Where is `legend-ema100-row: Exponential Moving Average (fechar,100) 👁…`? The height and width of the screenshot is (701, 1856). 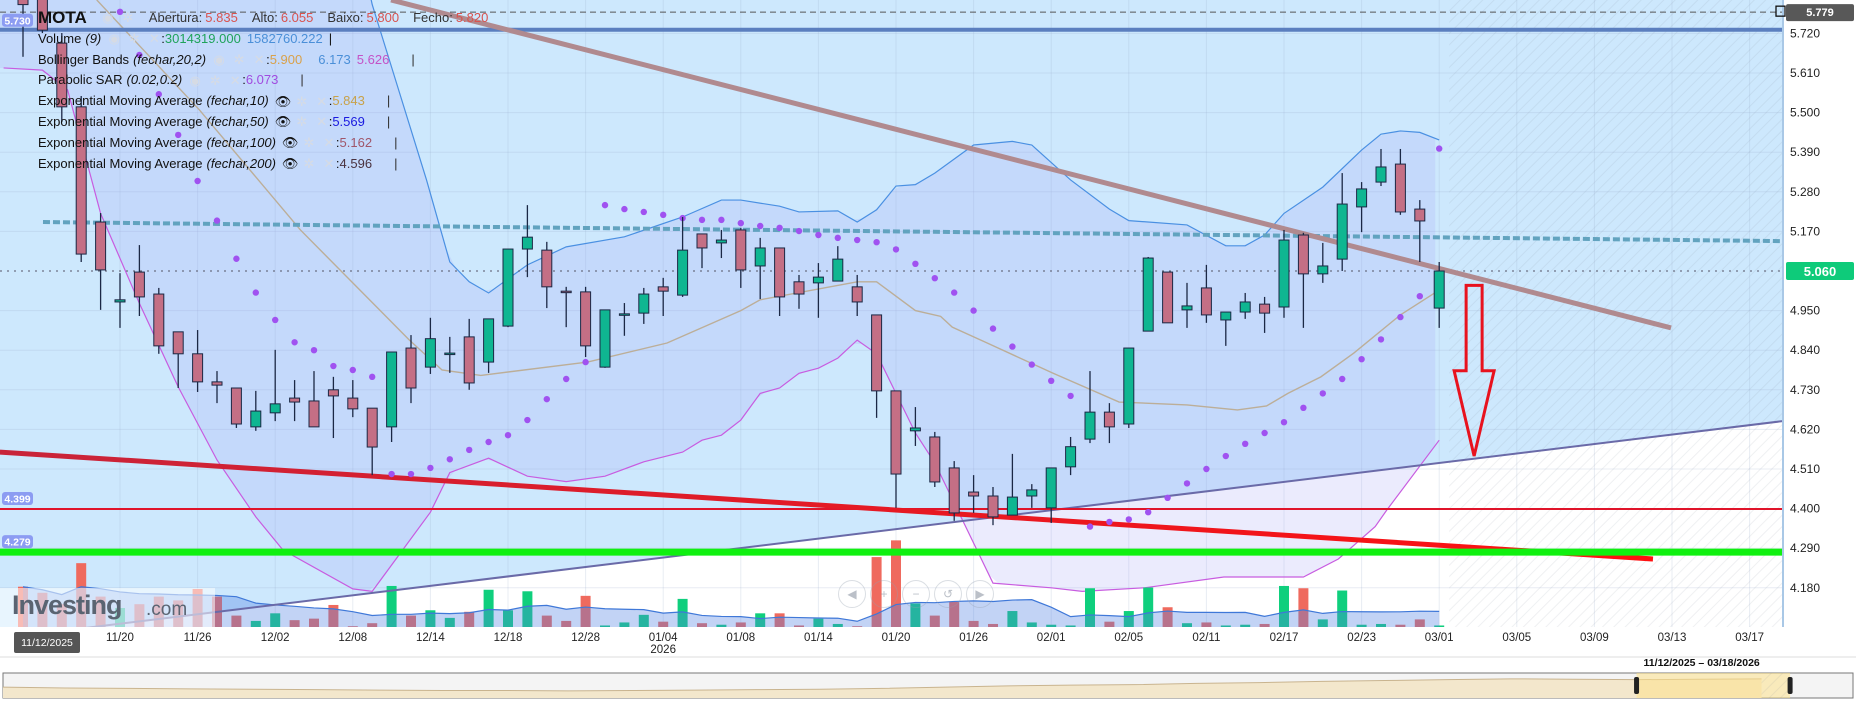
legend-ema100-row: Exponential Moving Average (fechar,100) 👁… is located at coordinates (263, 143).